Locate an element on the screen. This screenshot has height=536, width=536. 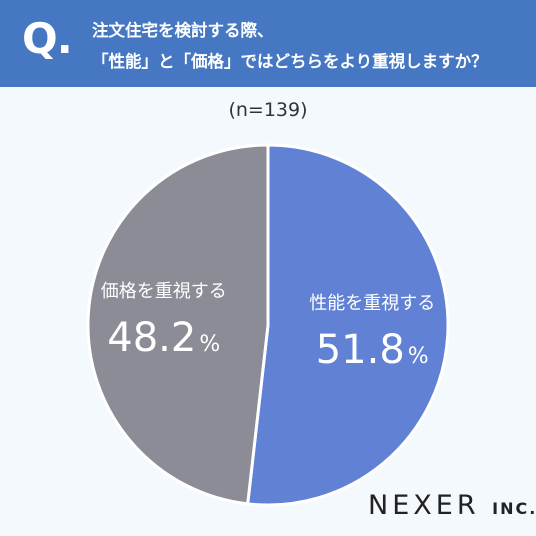
question-mark: Q. is located at coordinates (47, 38).